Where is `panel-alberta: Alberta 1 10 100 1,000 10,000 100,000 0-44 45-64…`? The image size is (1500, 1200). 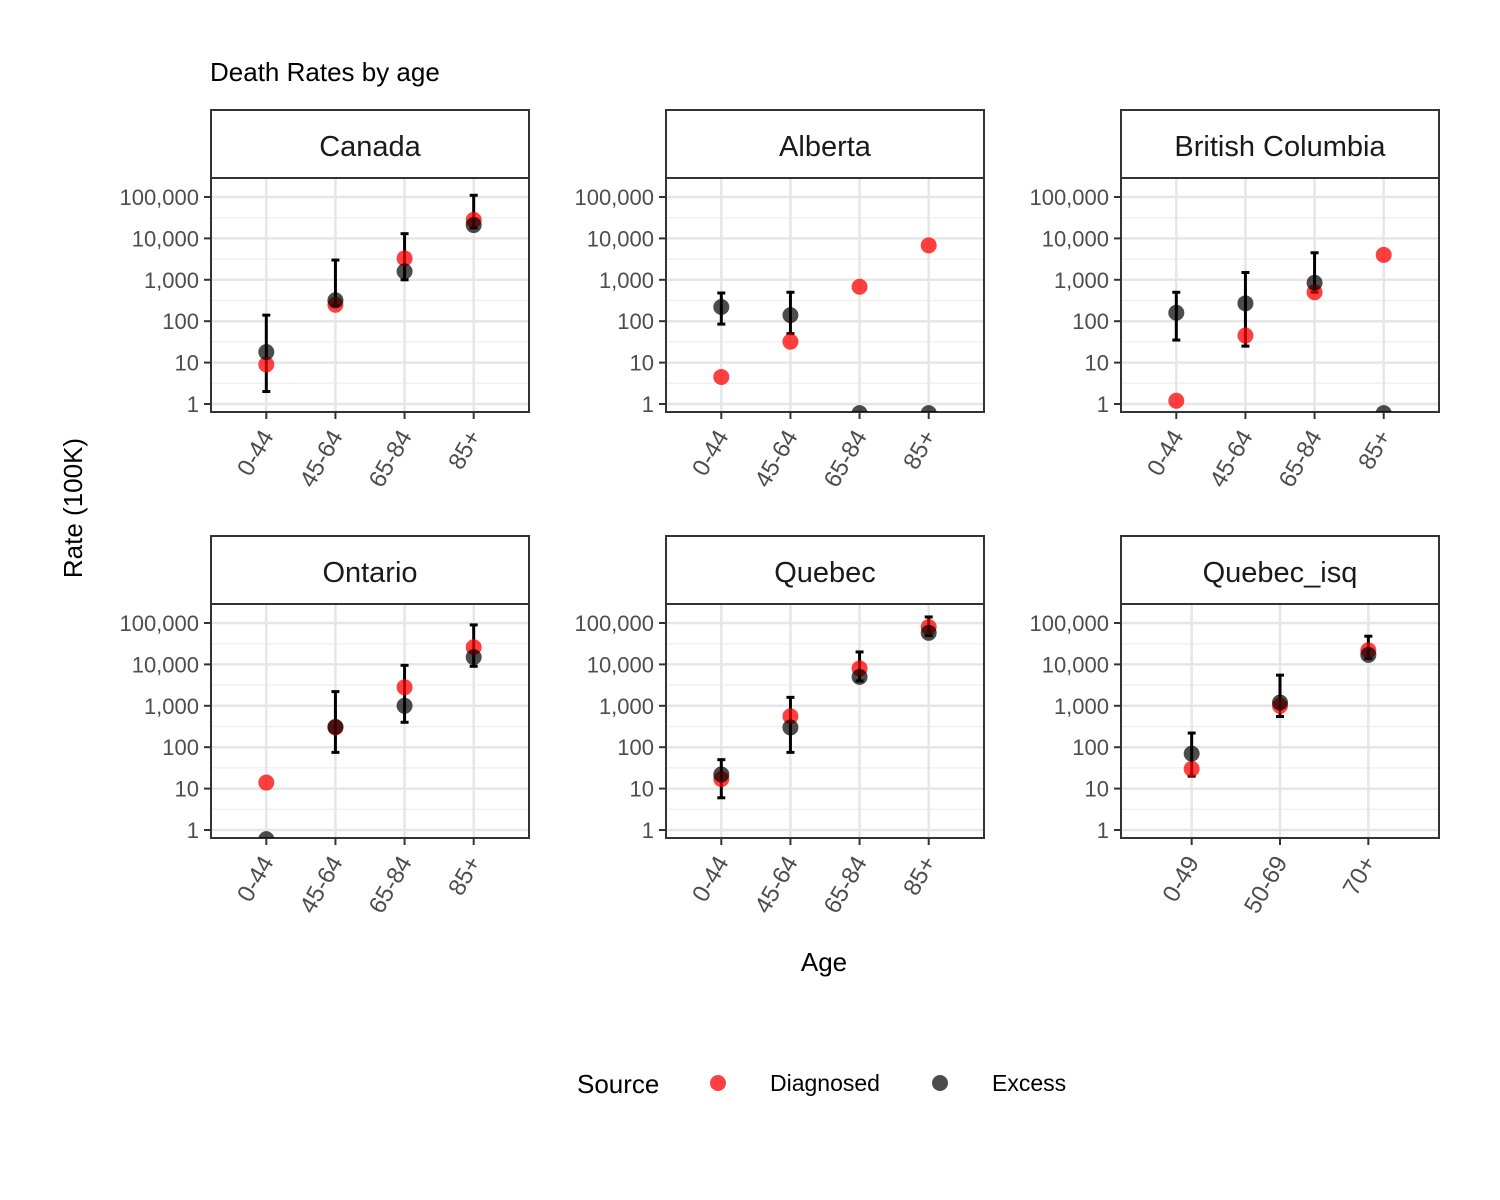
panel-alberta: Alberta 1 10 100 1,000 10,000 100,000 0-44 45-64… is located at coordinates (779, 301).